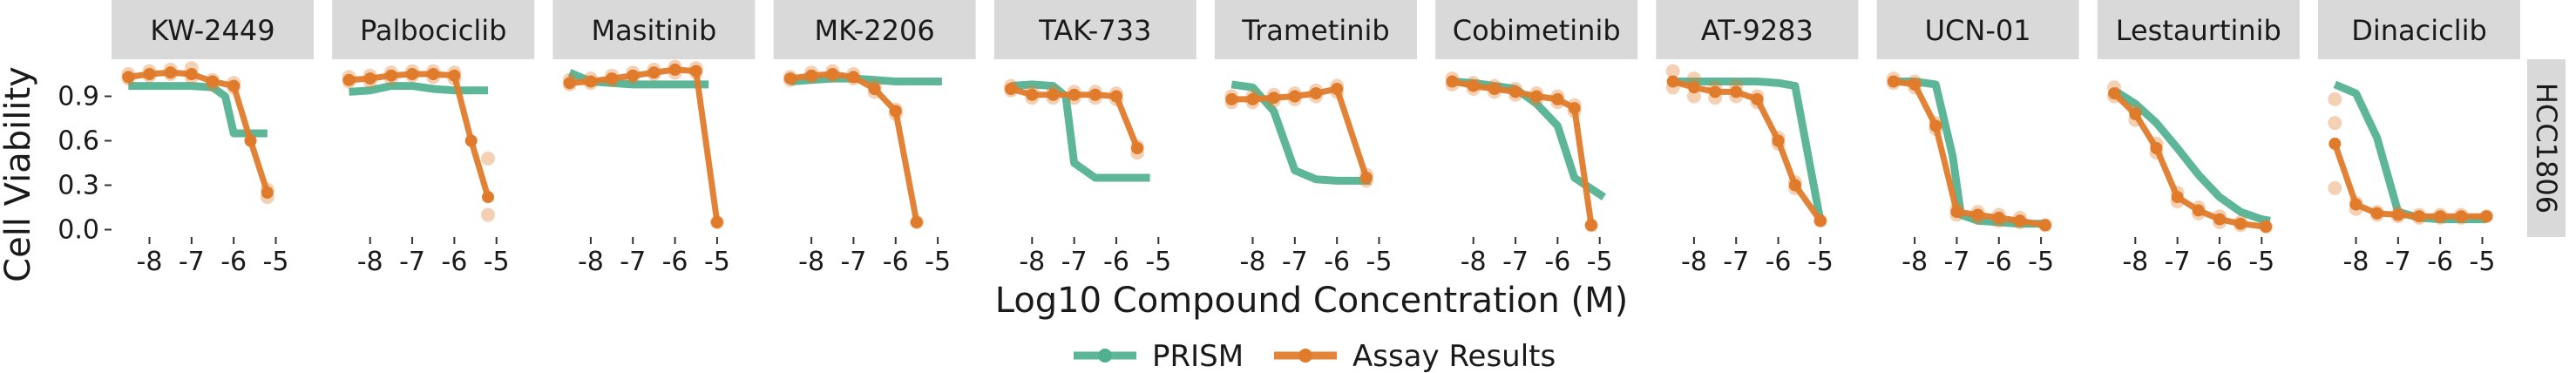  I want to click on facet-panel: Masitinib -8 -7 -6 -5, so click(654, 138).